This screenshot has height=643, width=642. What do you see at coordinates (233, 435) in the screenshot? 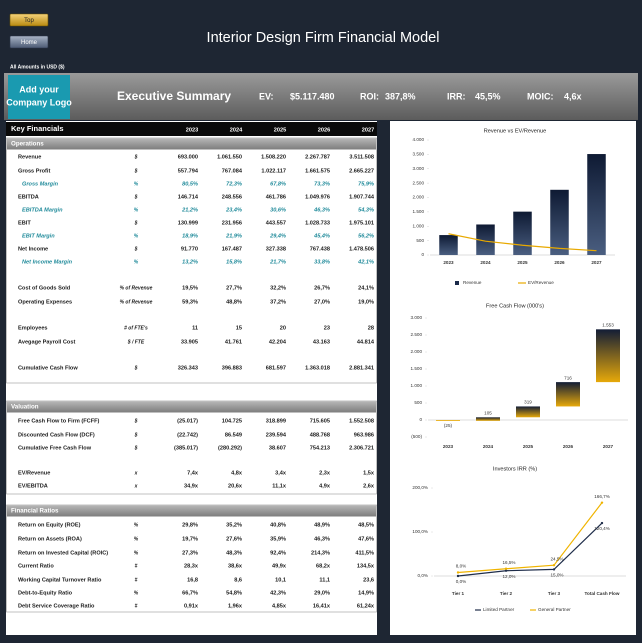
I see `row-value: 86.549` at bounding box center [233, 435].